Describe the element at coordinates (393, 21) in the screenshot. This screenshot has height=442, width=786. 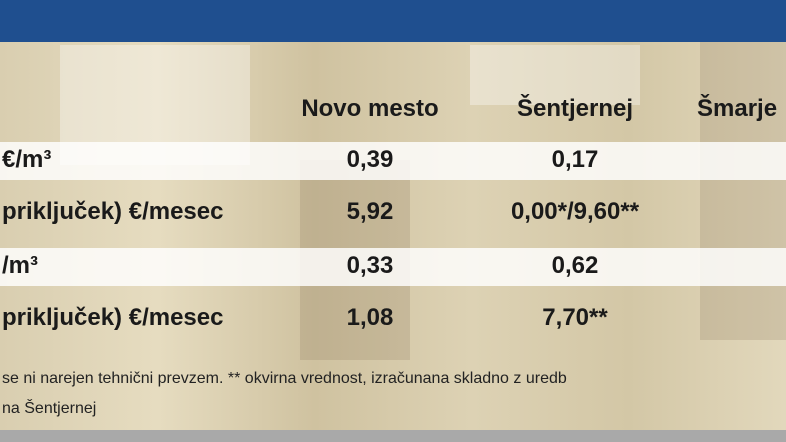
I see `top-bar` at that location.